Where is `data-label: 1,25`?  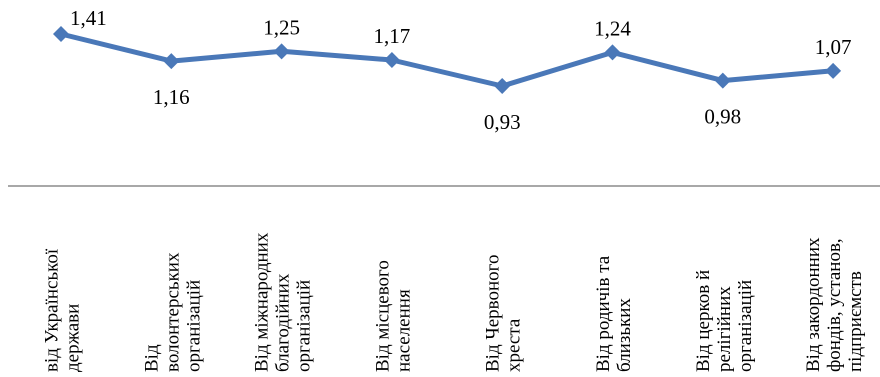
data-label: 1,25 is located at coordinates (281, 27).